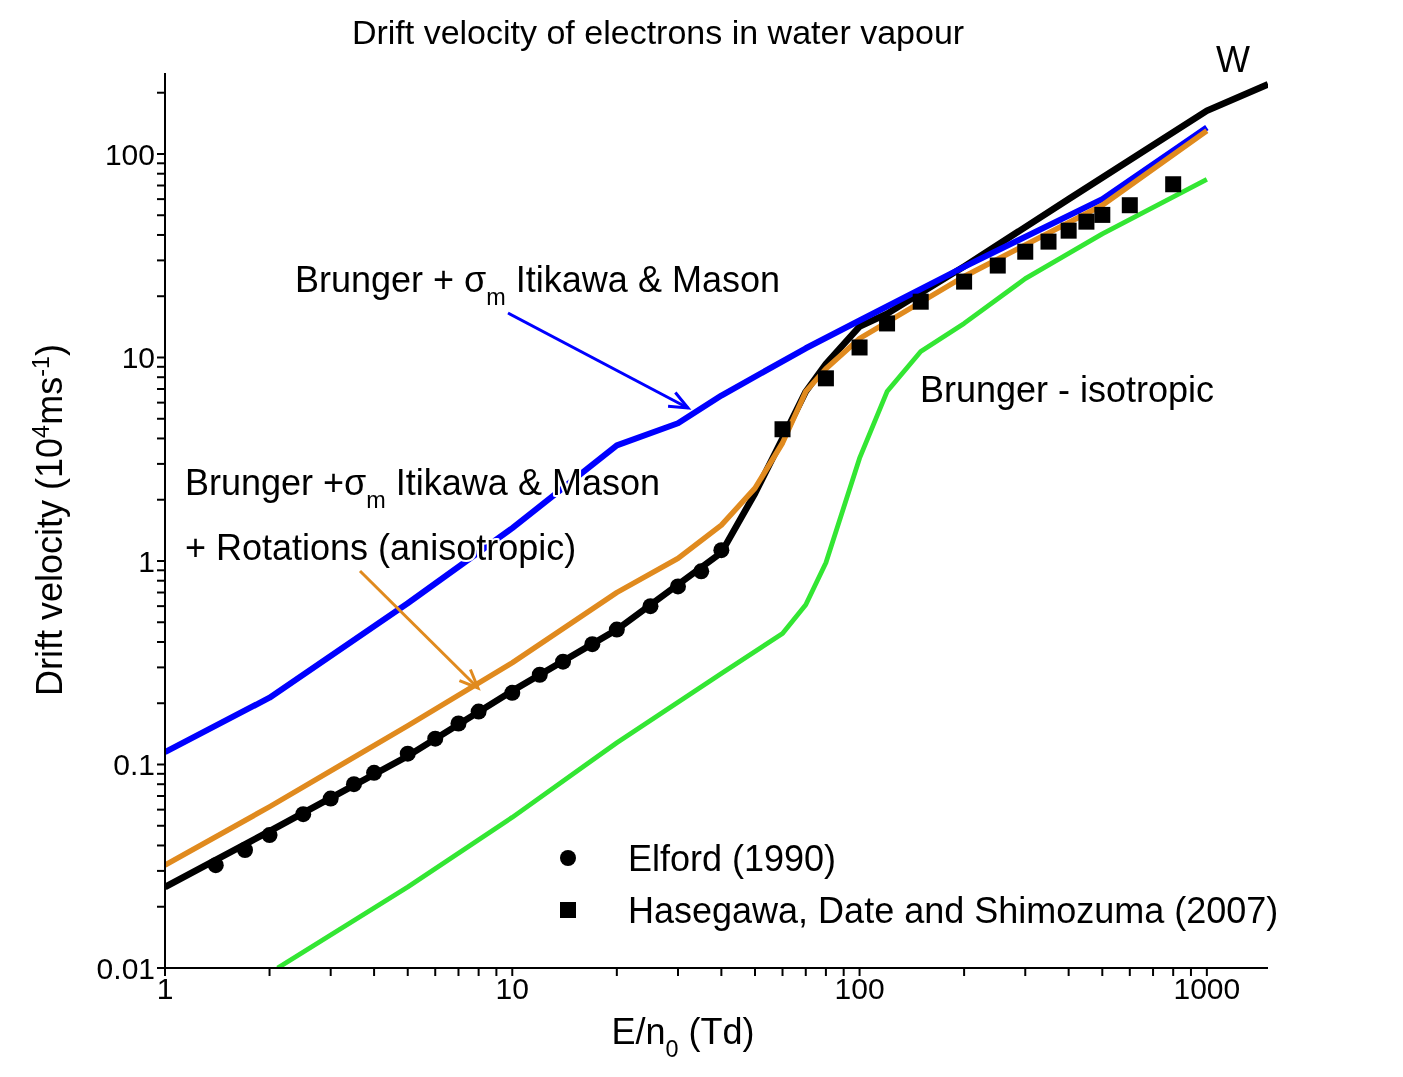 Image resolution: width=1403 pixels, height=1077 pixels. What do you see at coordinates (146, 561) in the screenshot?
I see `y-tick-label: 1` at bounding box center [146, 561].